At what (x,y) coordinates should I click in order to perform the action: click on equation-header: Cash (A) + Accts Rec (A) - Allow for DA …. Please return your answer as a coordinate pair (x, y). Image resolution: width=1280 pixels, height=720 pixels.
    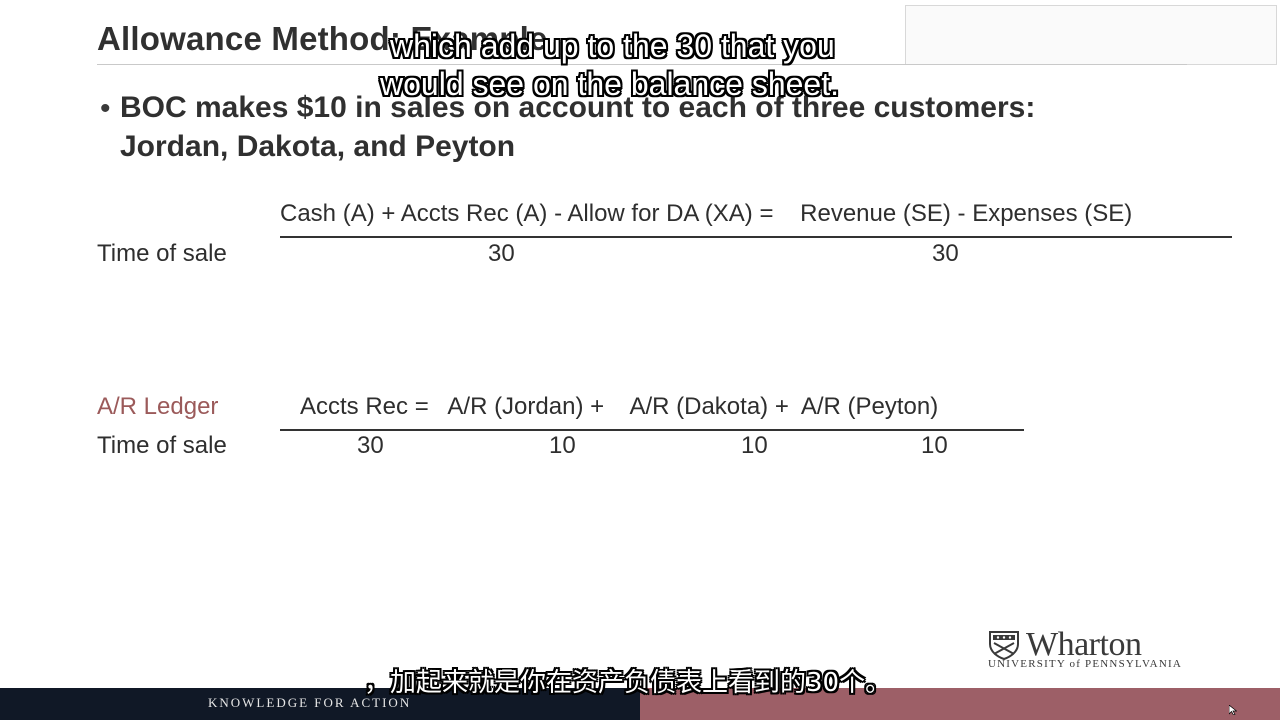
    Looking at the image, I should click on (706, 213).